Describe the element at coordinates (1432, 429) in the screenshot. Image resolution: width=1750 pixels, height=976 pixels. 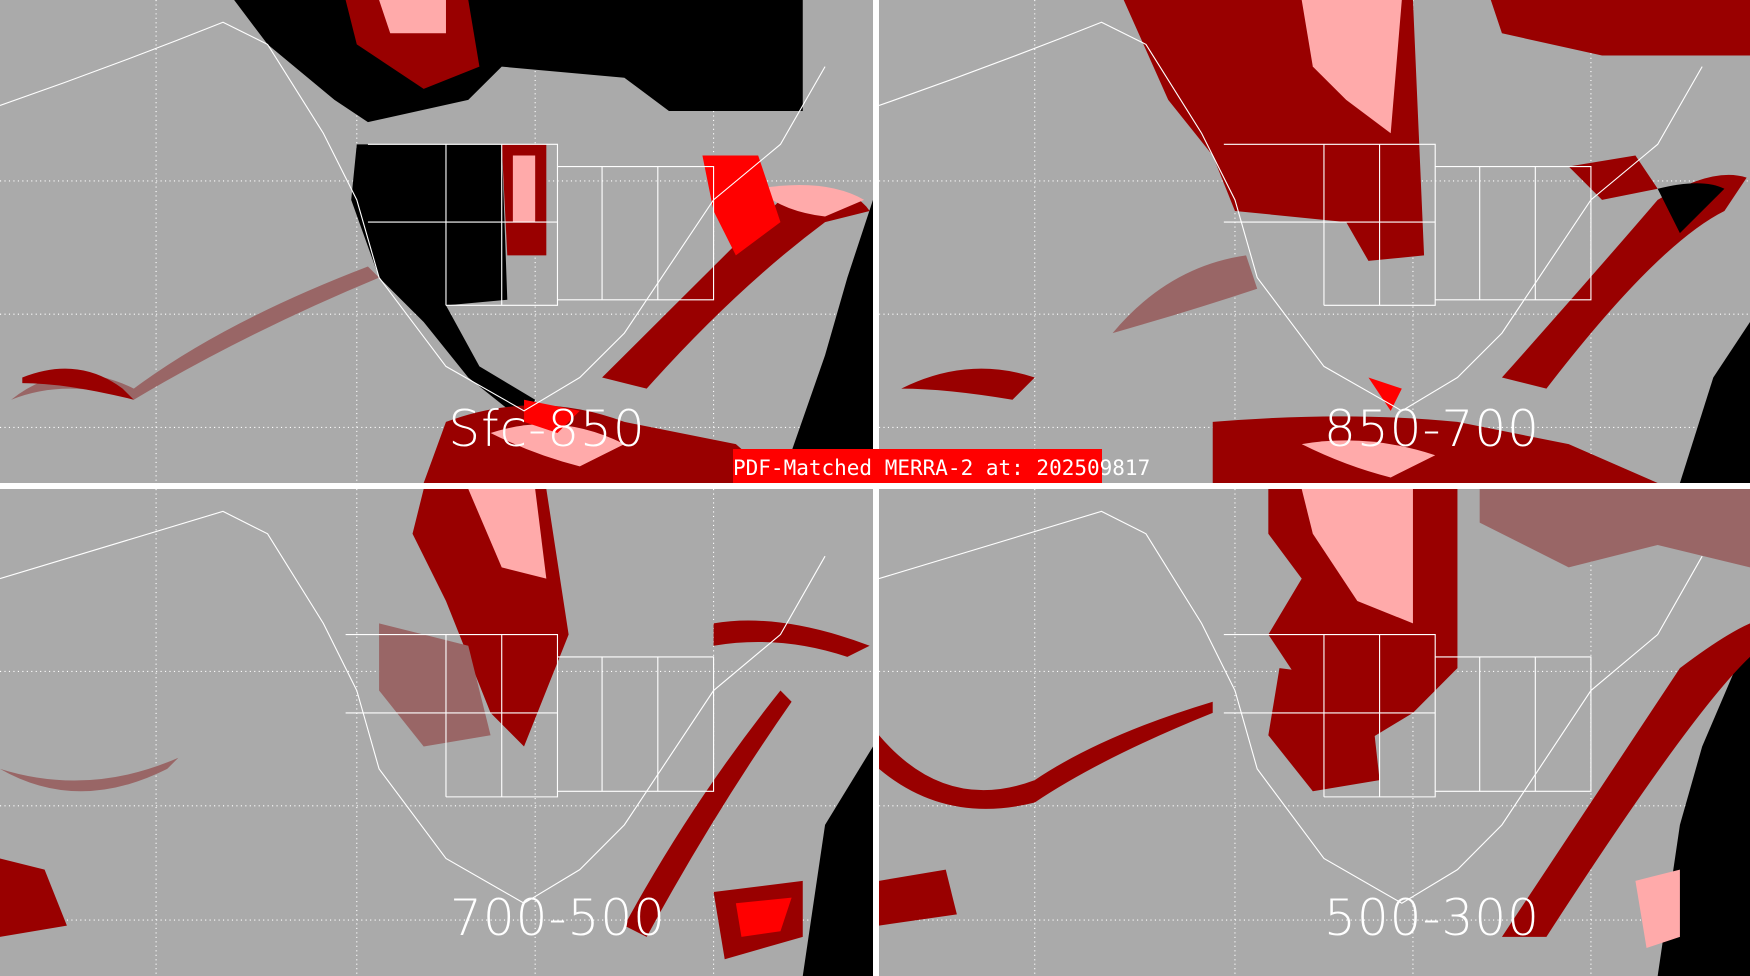
I see `panel-label: 850-700` at that location.